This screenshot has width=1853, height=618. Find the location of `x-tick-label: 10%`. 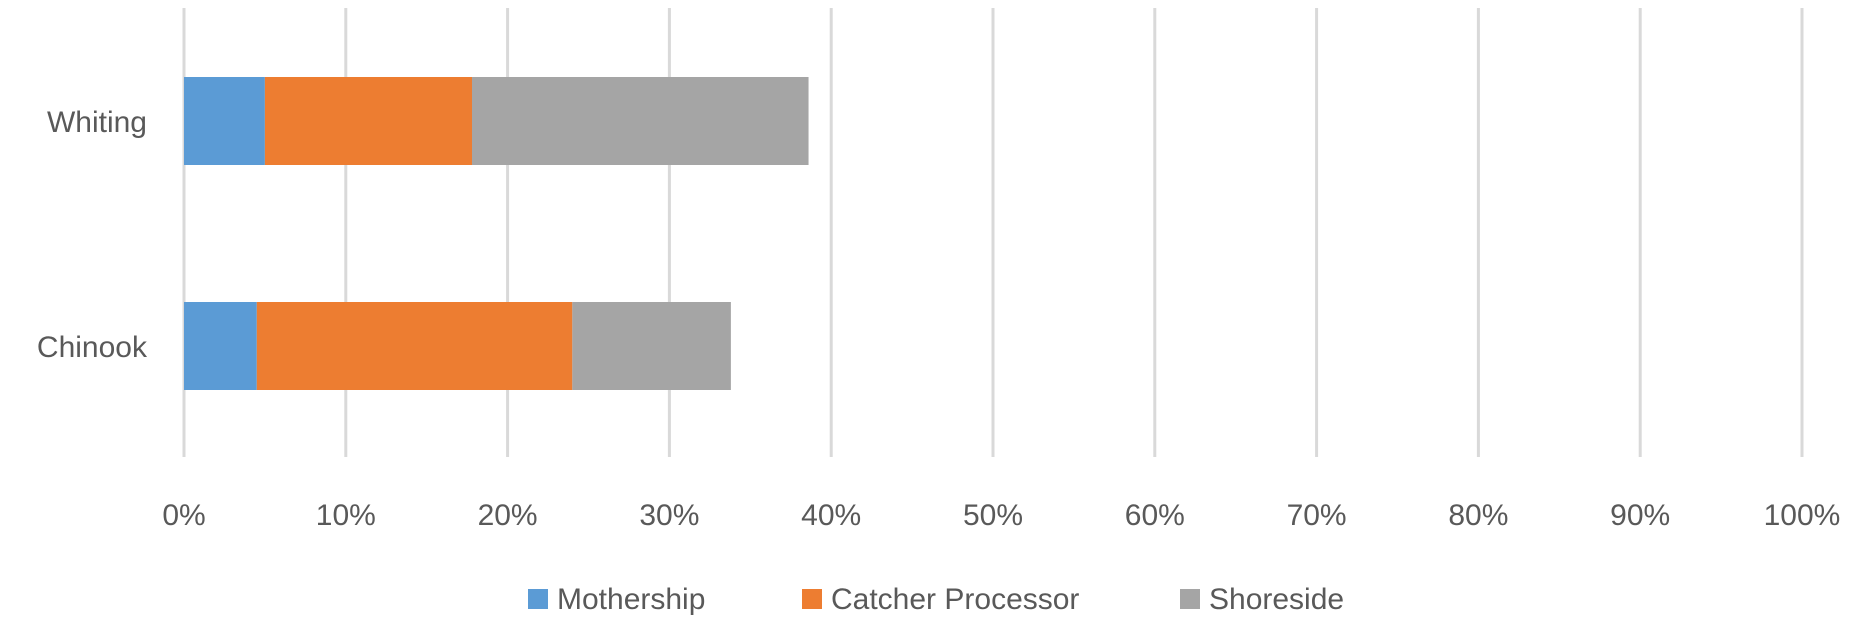

x-tick-label: 10% is located at coordinates (346, 515).